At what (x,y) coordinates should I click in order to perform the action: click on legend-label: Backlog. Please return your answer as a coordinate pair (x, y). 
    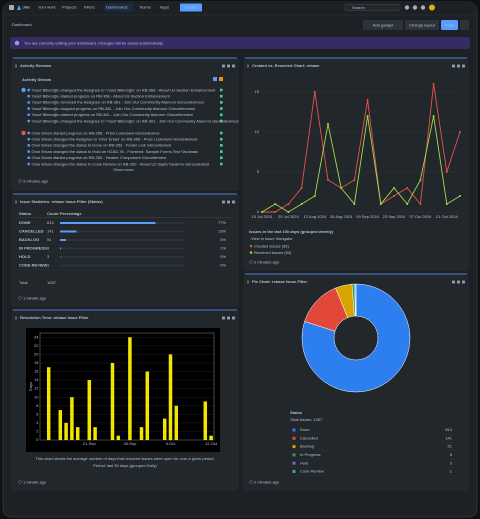
    Looking at the image, I should click on (307, 446).